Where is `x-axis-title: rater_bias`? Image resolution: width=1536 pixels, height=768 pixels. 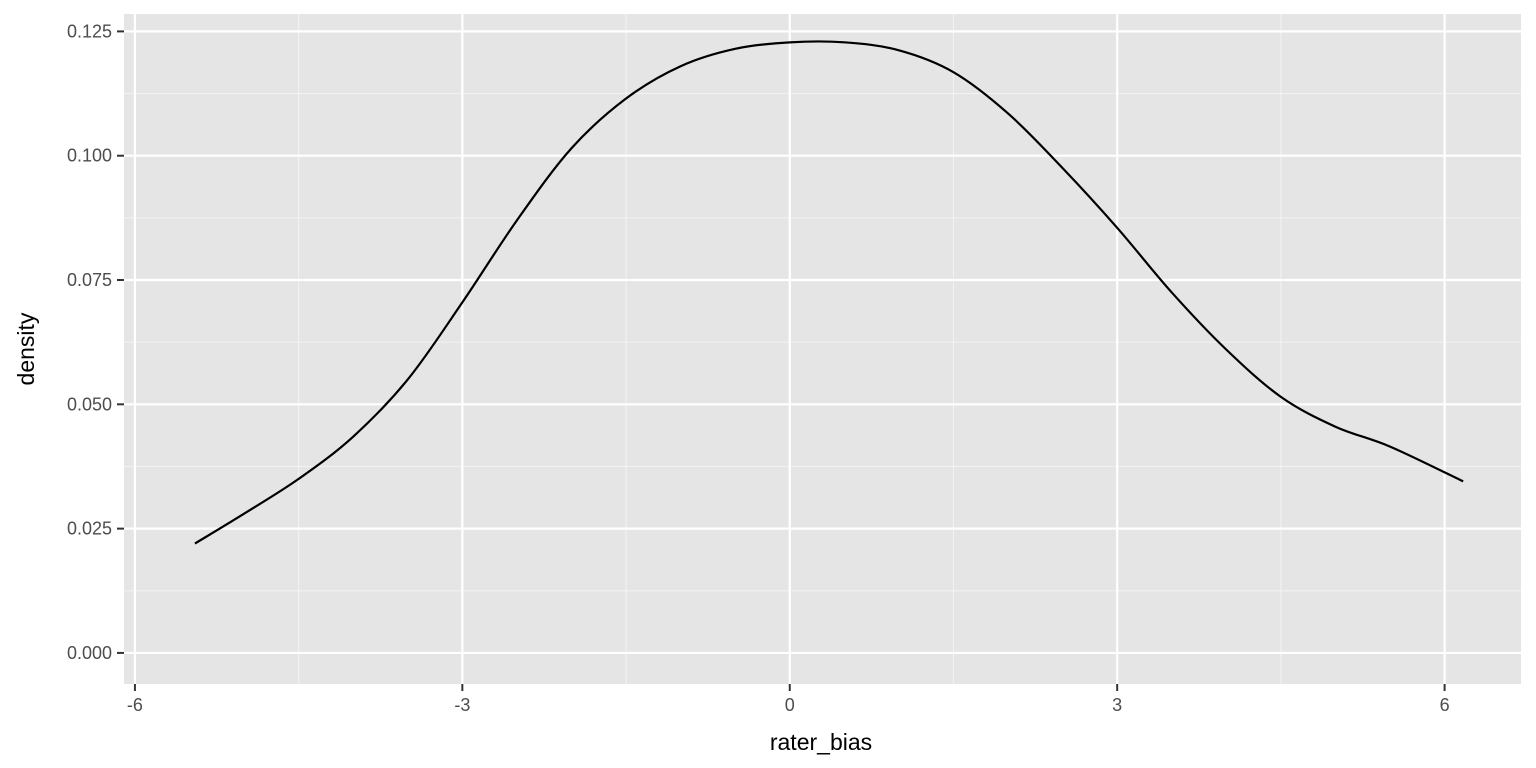 x-axis-title: rater_bias is located at coordinates (821, 742).